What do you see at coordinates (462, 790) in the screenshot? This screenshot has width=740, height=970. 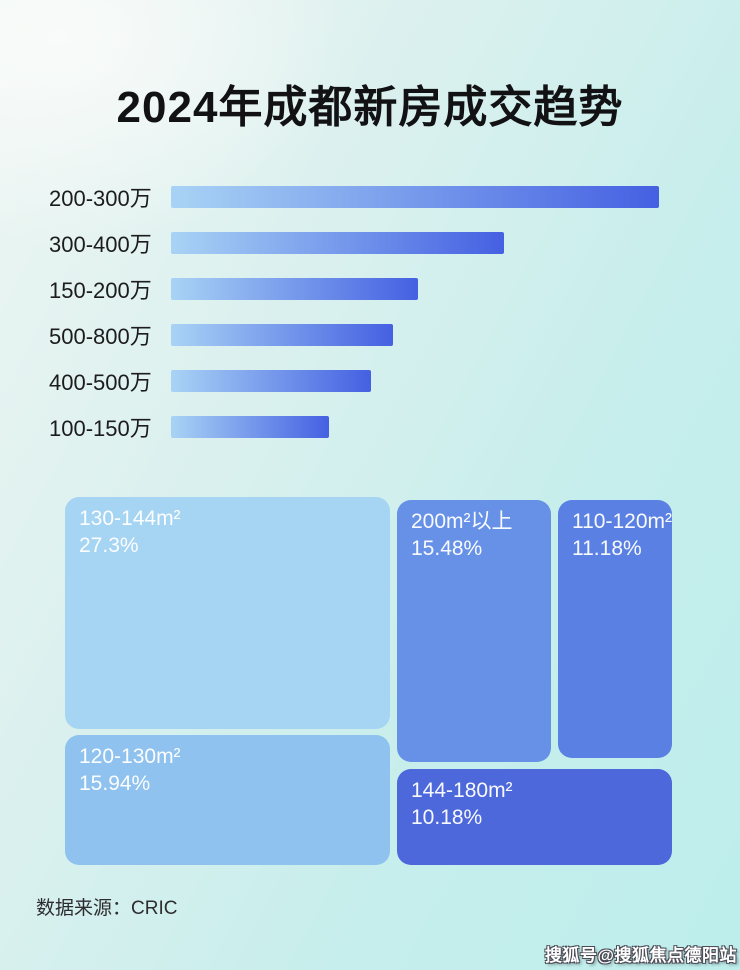 I see `tile-label: 144-180m²` at bounding box center [462, 790].